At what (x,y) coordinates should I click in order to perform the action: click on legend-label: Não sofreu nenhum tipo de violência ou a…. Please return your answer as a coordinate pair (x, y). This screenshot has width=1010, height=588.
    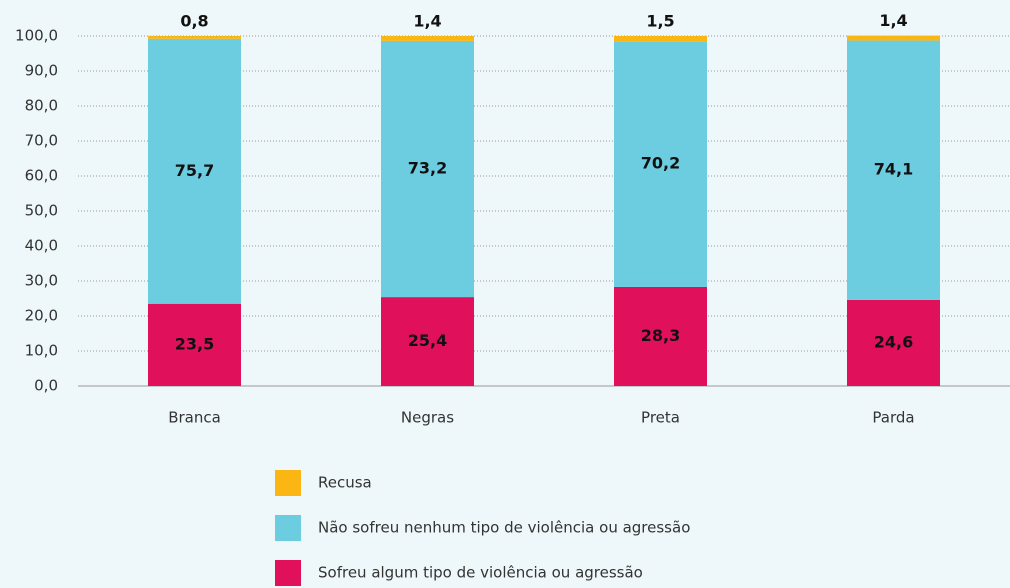
    Looking at the image, I should click on (504, 528).